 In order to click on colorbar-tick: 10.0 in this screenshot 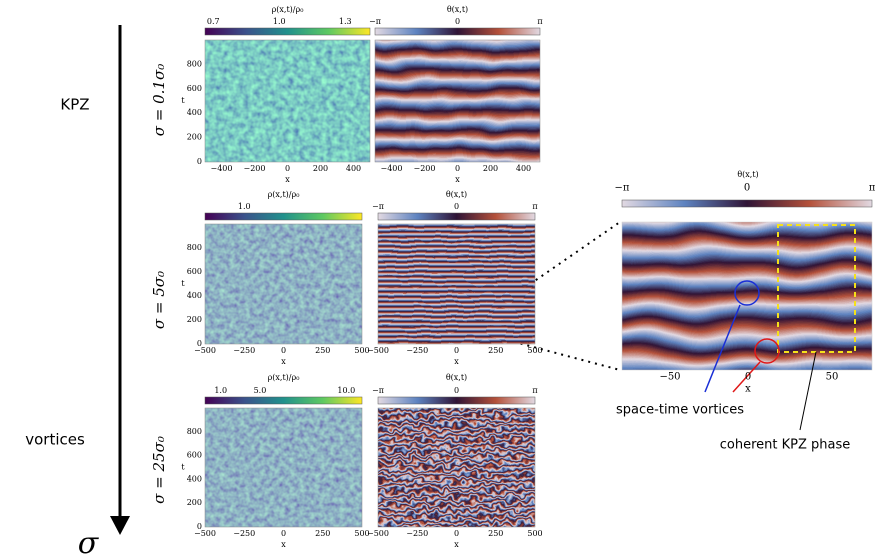, I will do `click(346, 390)`.